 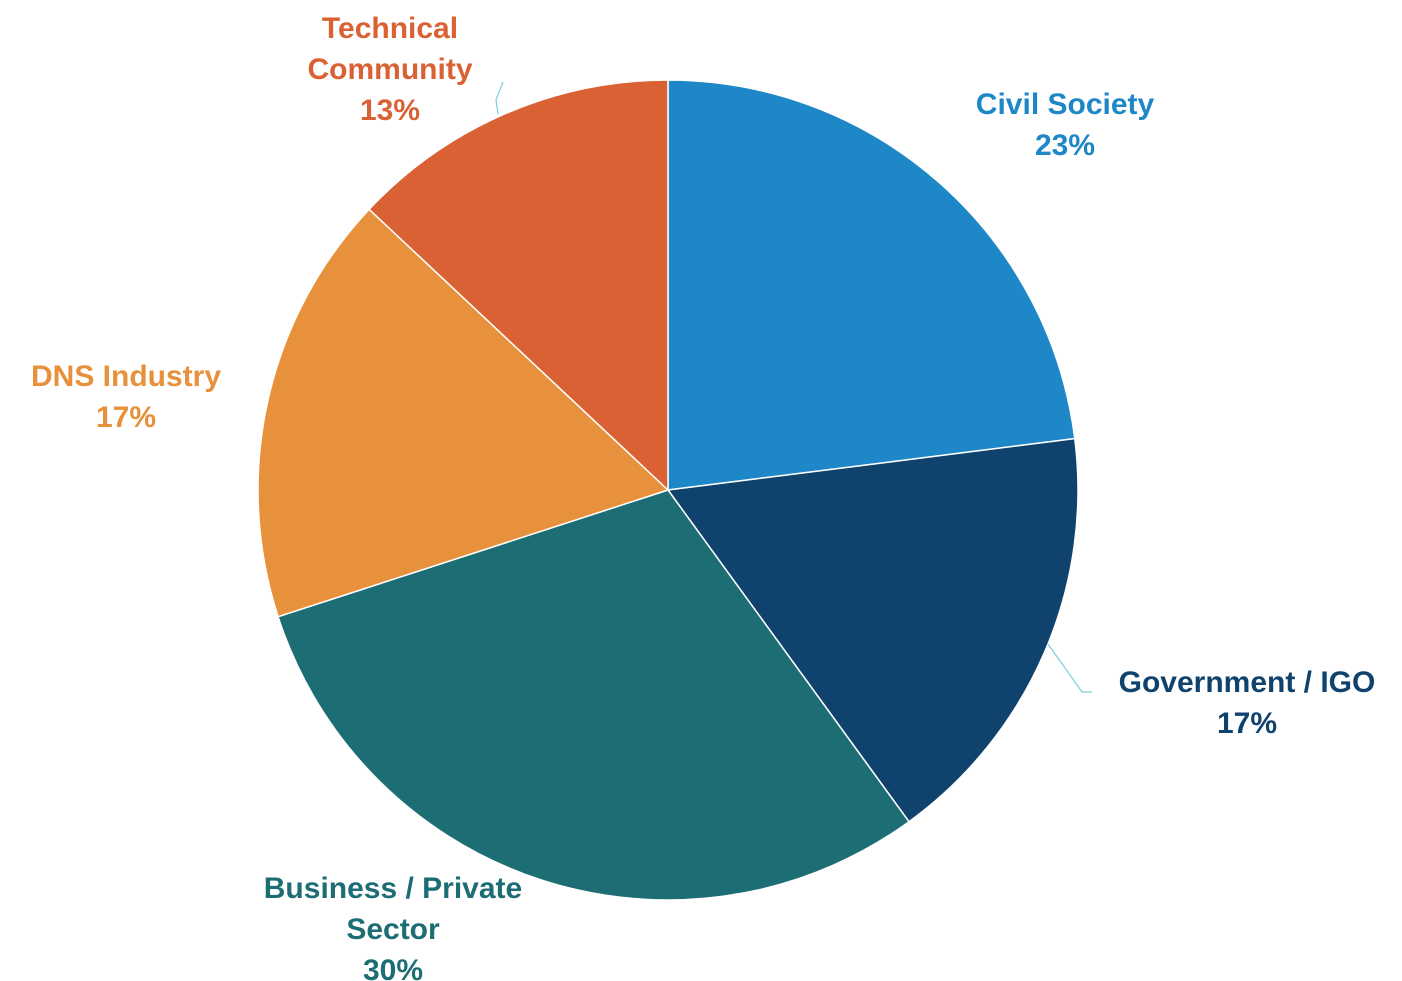 What do you see at coordinates (1065, 145) in the screenshot?
I see `slice-value-label: 23%` at bounding box center [1065, 145].